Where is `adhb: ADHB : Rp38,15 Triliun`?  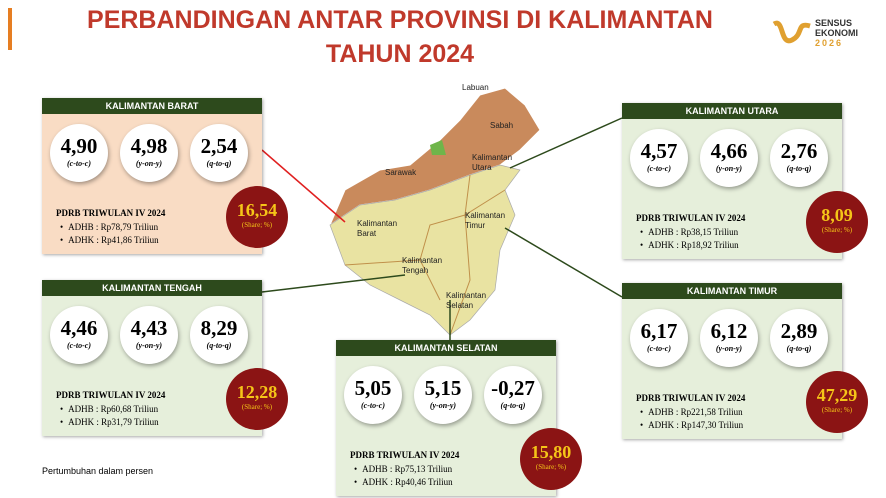 adhb: ADHB : Rp38,15 Triliun is located at coordinates (689, 232).